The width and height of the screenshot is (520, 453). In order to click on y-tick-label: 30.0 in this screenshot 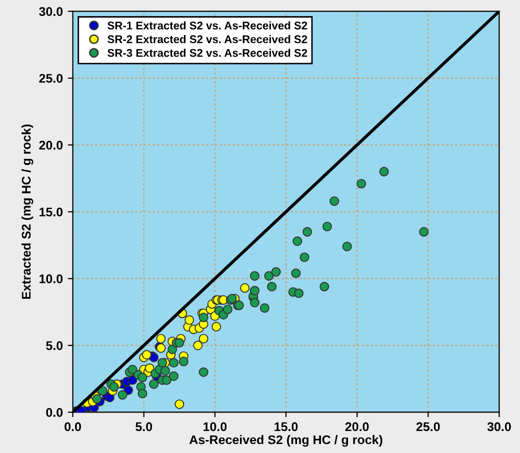, I will do `click(51, 11)`.